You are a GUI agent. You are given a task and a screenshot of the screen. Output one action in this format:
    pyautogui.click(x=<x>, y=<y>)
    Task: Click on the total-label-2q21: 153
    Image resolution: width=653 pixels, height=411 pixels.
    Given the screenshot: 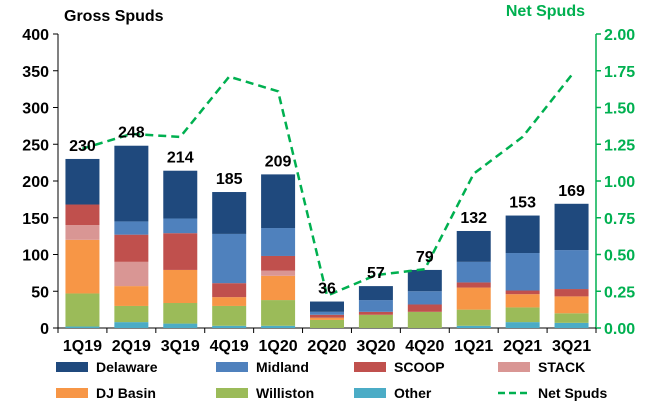 What is the action you would take?
    pyautogui.click(x=522, y=203)
    